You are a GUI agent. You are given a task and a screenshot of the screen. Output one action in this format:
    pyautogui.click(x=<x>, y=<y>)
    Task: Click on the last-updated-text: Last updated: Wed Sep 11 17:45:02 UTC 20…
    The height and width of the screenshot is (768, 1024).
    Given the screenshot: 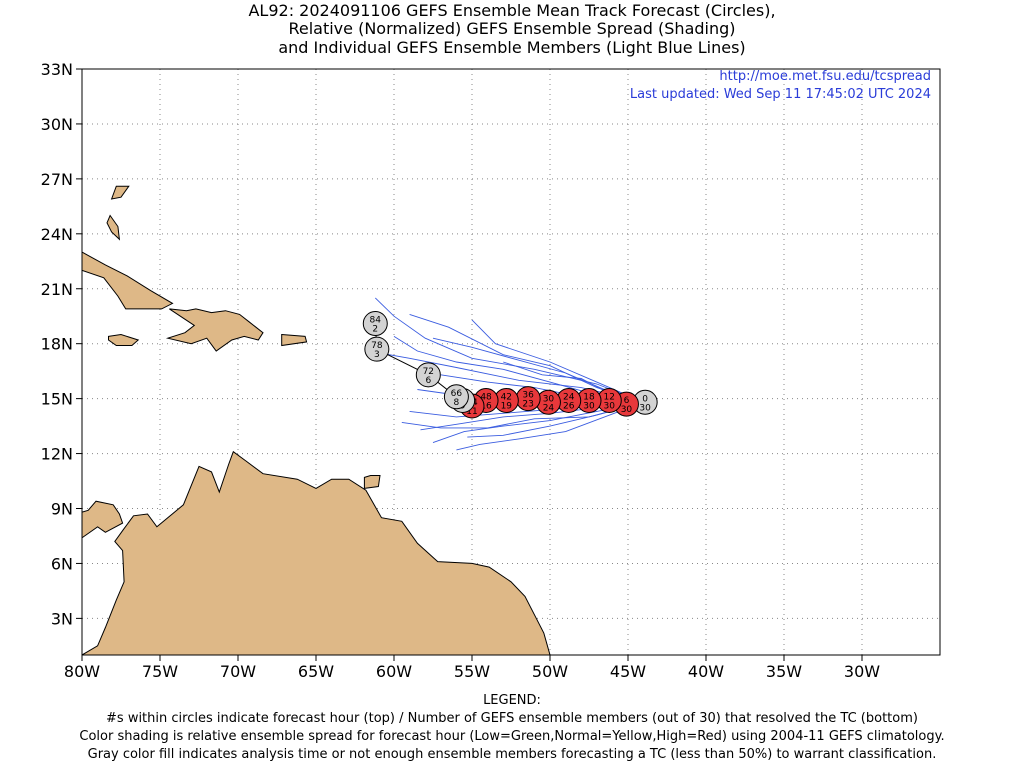 What is the action you would take?
    pyautogui.click(x=780, y=94)
    